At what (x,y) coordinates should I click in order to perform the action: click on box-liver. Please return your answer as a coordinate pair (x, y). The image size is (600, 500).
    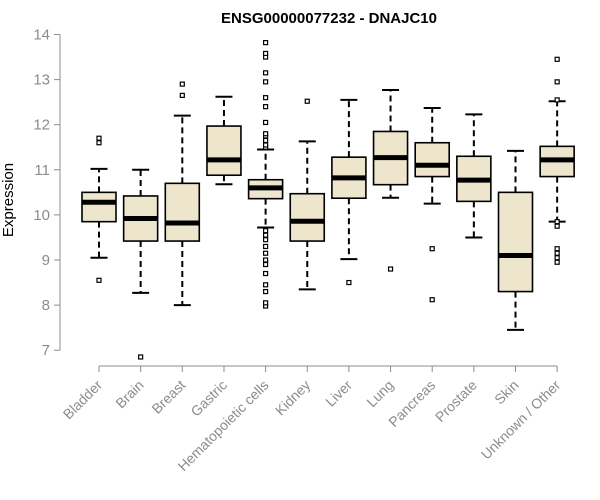
    Looking at the image, I should click on (349, 192).